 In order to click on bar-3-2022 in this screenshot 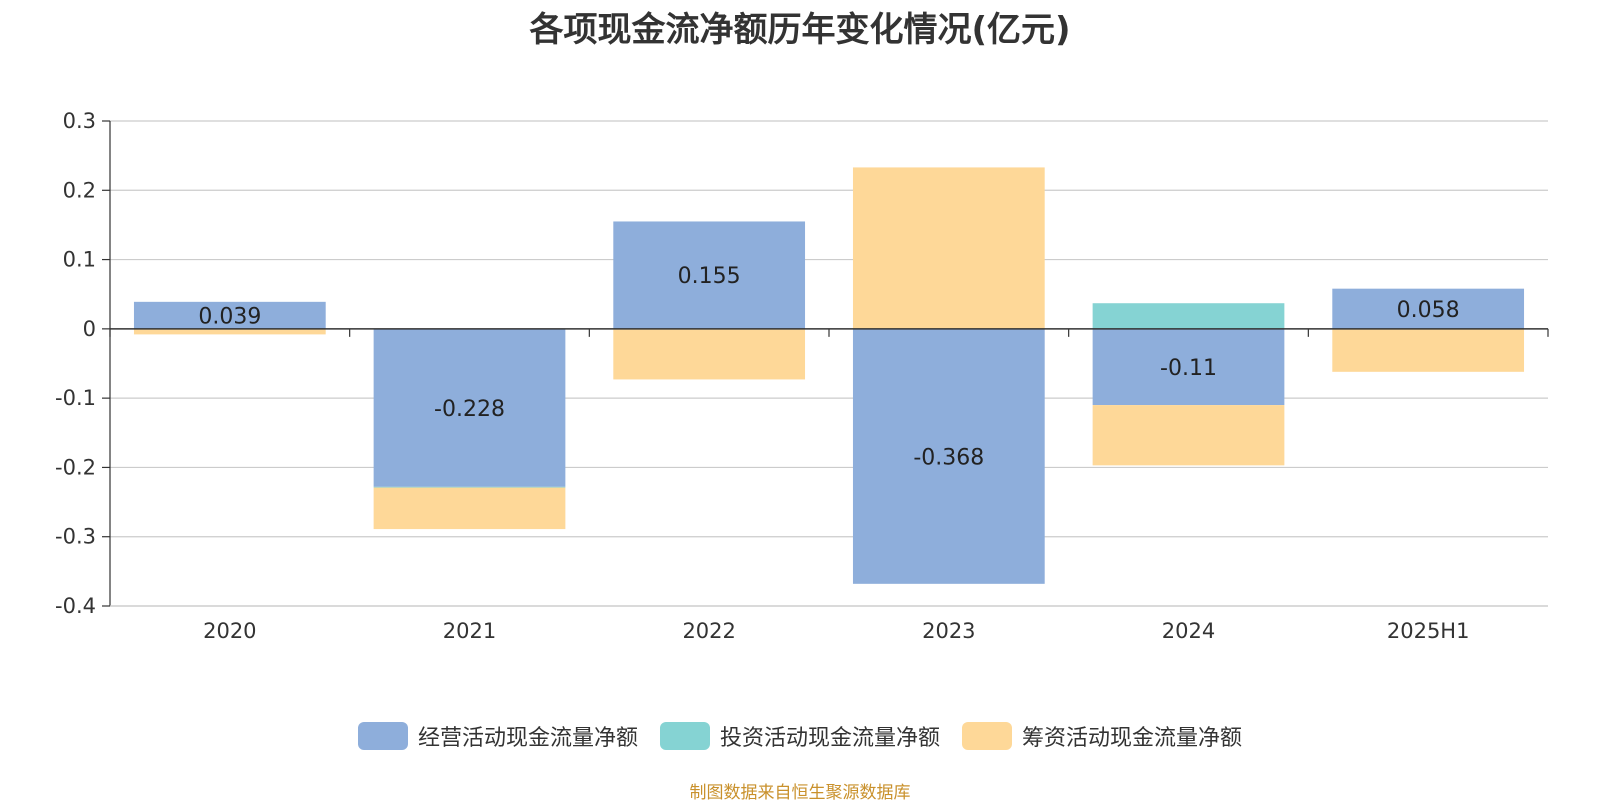, I will do `click(709, 354)`.